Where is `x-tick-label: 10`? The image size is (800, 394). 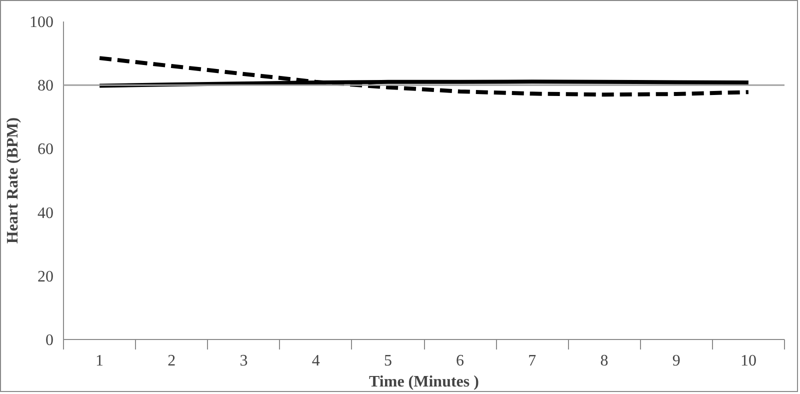
x-tick-label: 10 is located at coordinates (748, 361).